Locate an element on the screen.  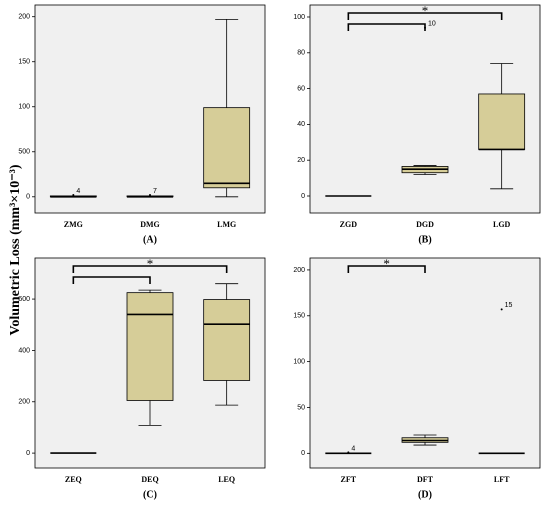
outlier-label: 15 is located at coordinates (509, 305).